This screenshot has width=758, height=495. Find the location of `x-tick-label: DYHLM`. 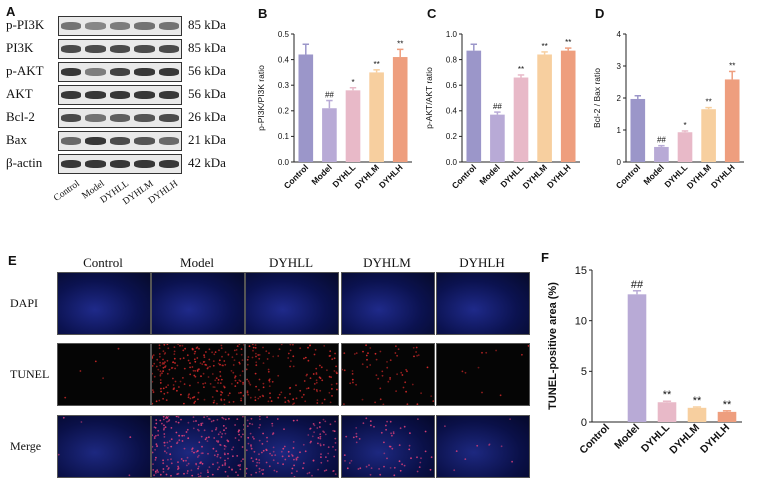

x-tick-label: DYHLM is located at coordinates (699, 176).